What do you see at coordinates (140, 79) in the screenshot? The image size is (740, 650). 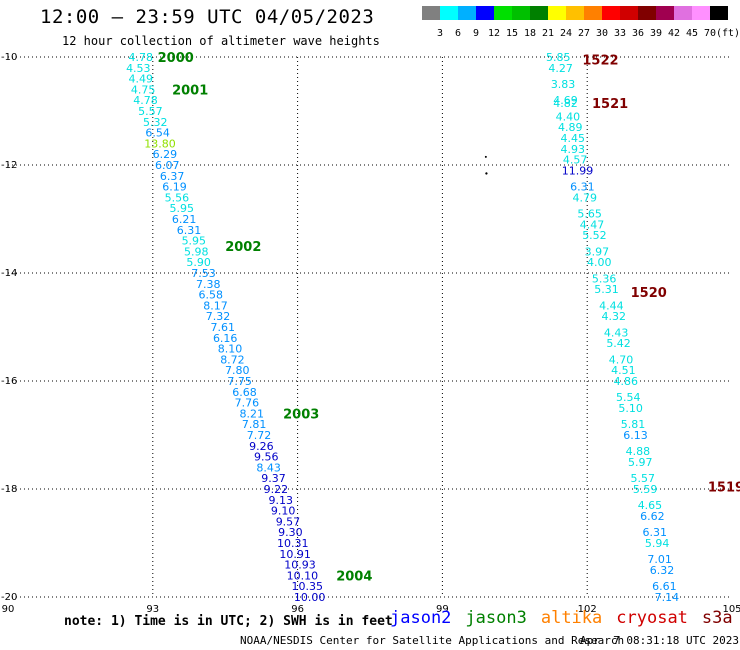 I see `swh-value-label: 4.49` at bounding box center [140, 79].